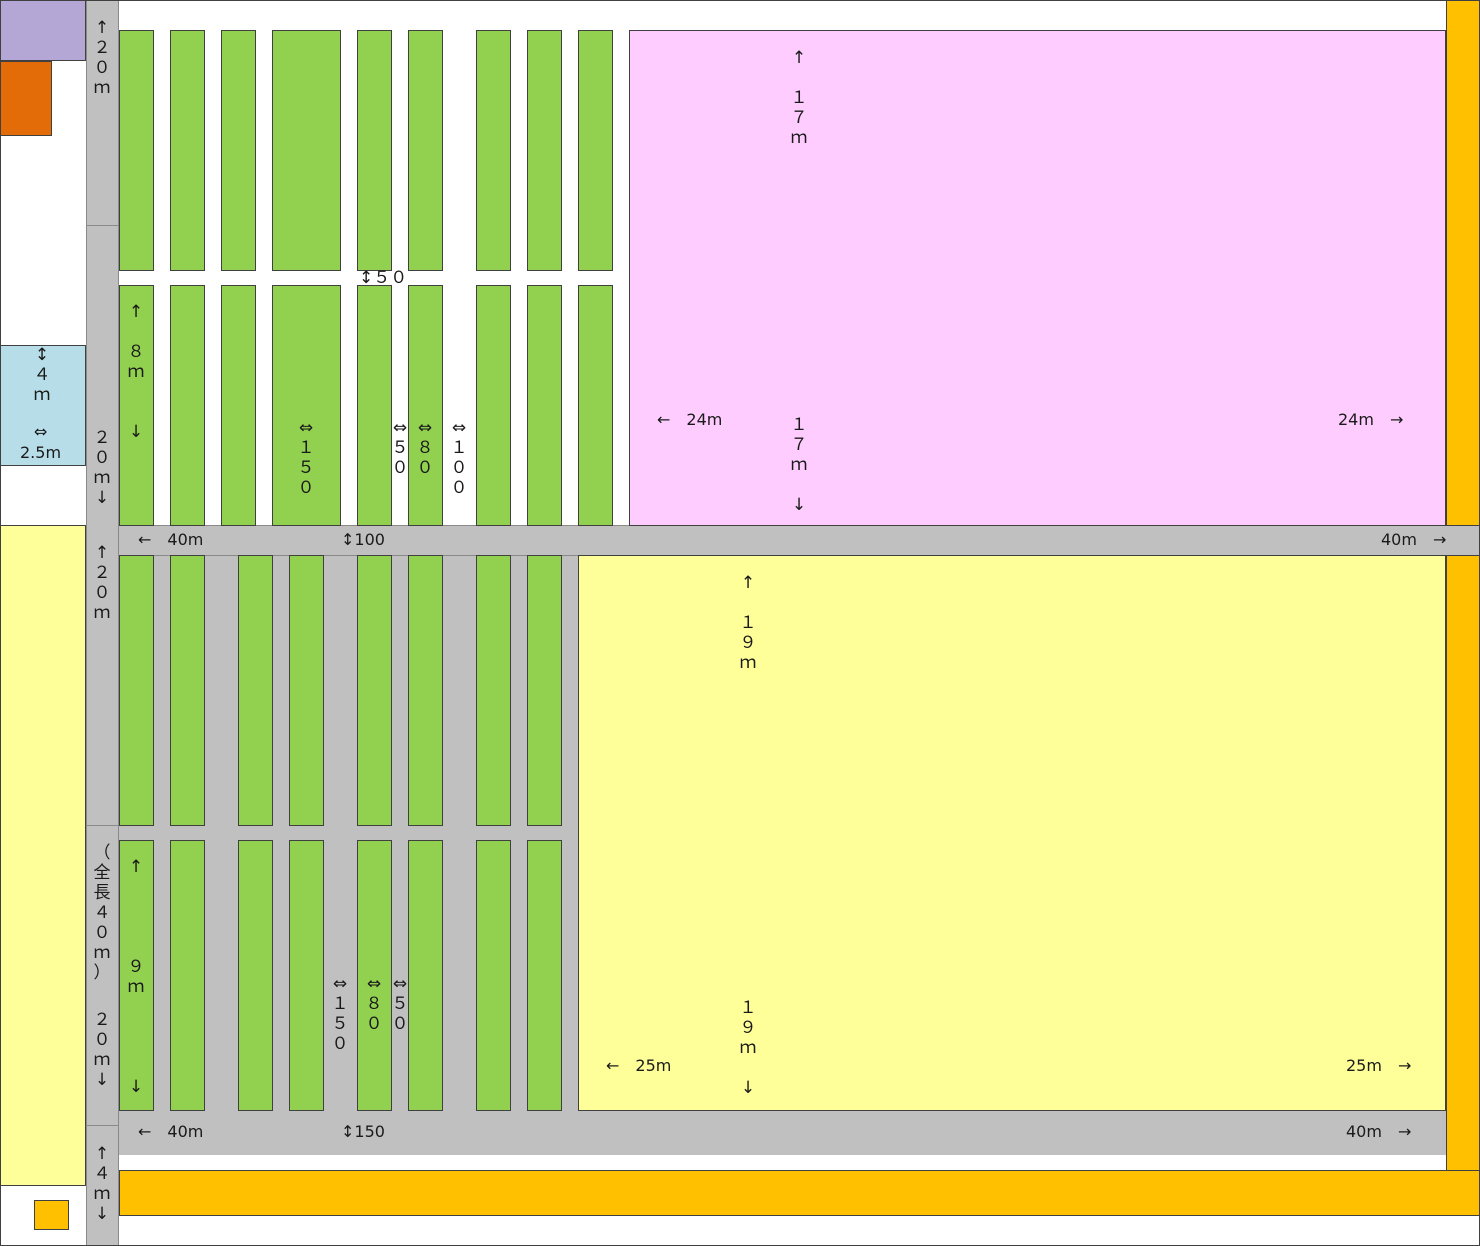 The width and height of the screenshot is (1480, 1246). What do you see at coordinates (171, 1131) in the screenshot?
I see `bottom-aisle-left-label: ← 40m` at bounding box center [171, 1131].